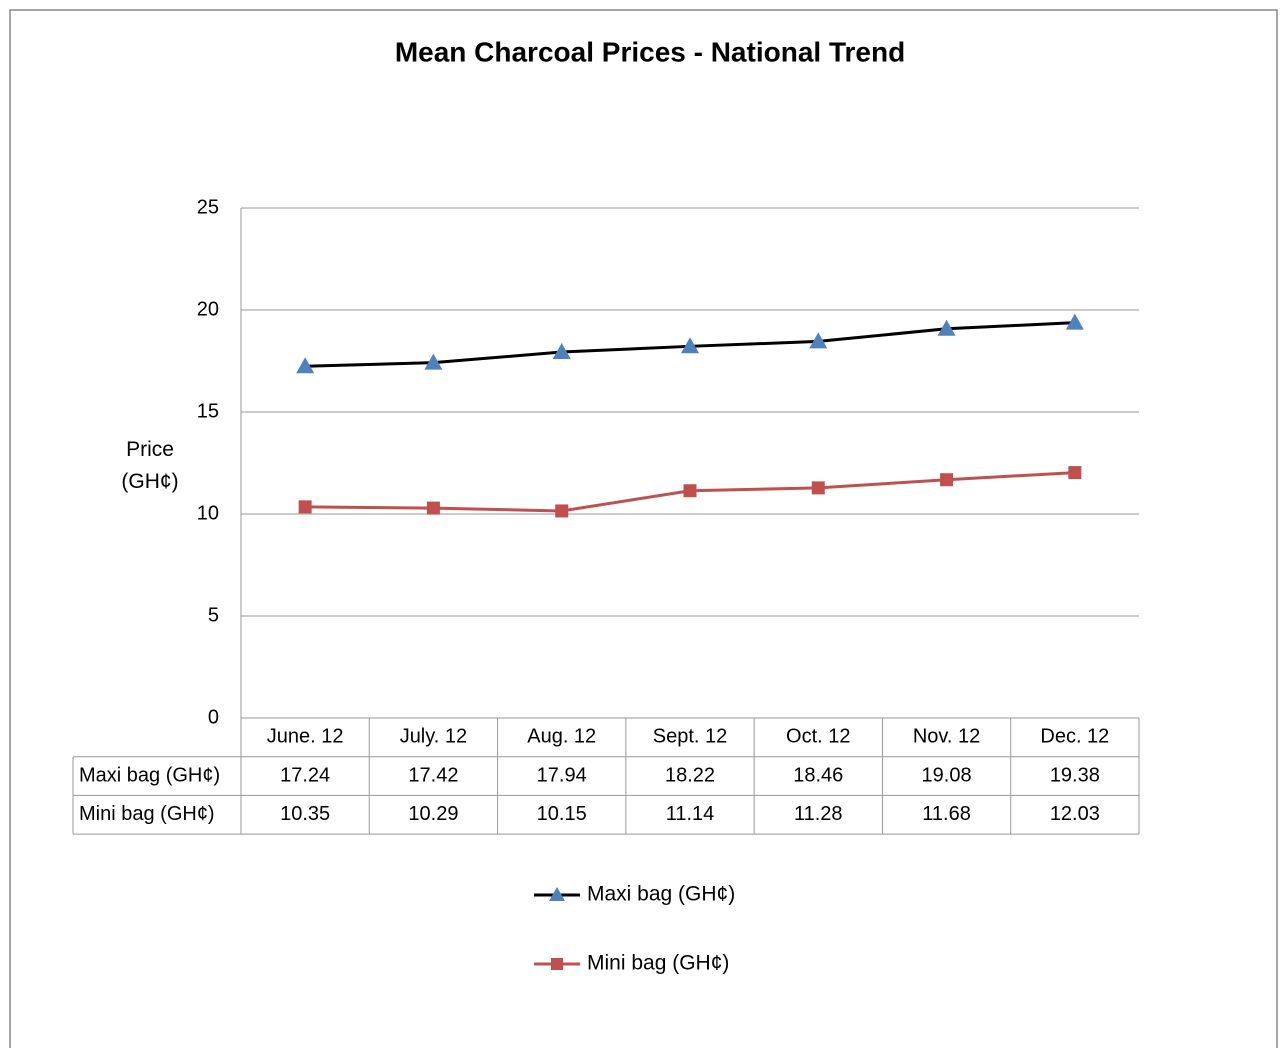  What do you see at coordinates (208, 513) in the screenshot?
I see `y-tick-label: 10` at bounding box center [208, 513].